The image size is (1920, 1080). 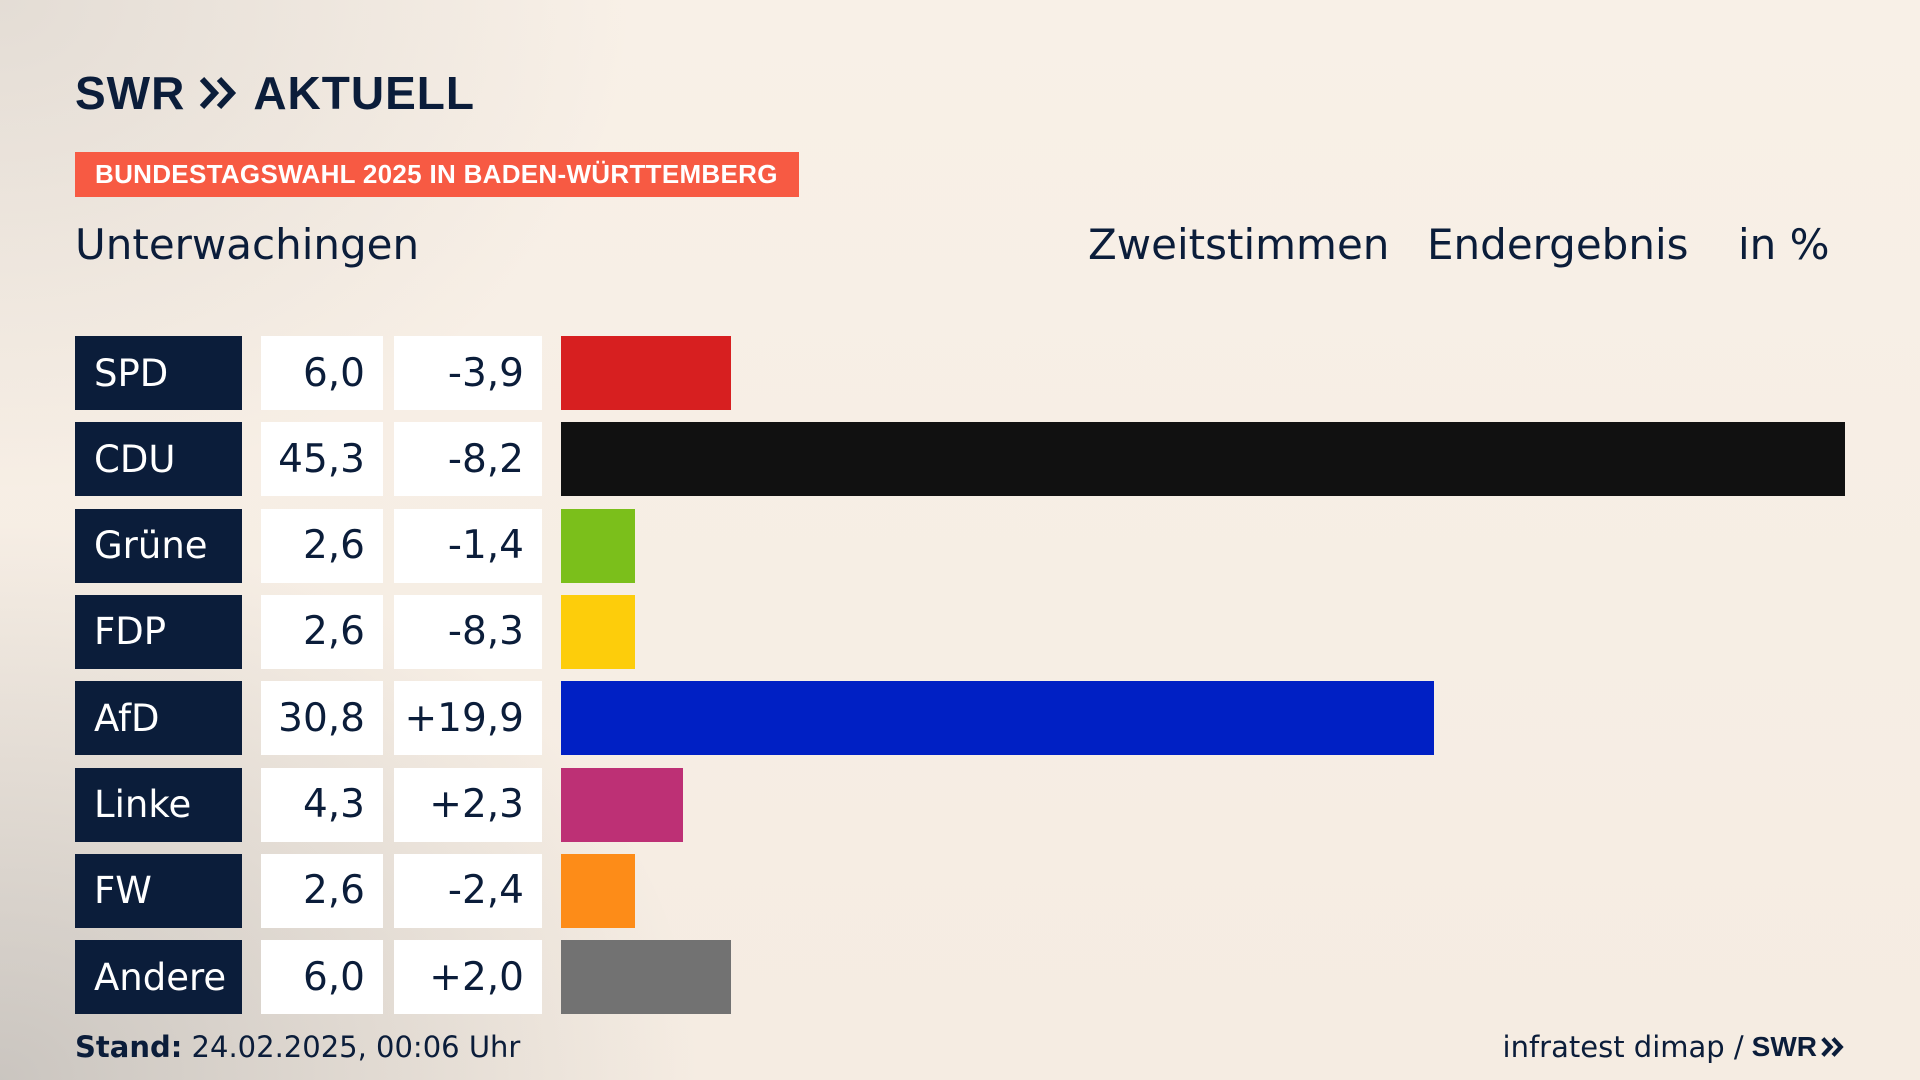 What do you see at coordinates (468, 631) in the screenshot?
I see `difference-label: -8,3` at bounding box center [468, 631].